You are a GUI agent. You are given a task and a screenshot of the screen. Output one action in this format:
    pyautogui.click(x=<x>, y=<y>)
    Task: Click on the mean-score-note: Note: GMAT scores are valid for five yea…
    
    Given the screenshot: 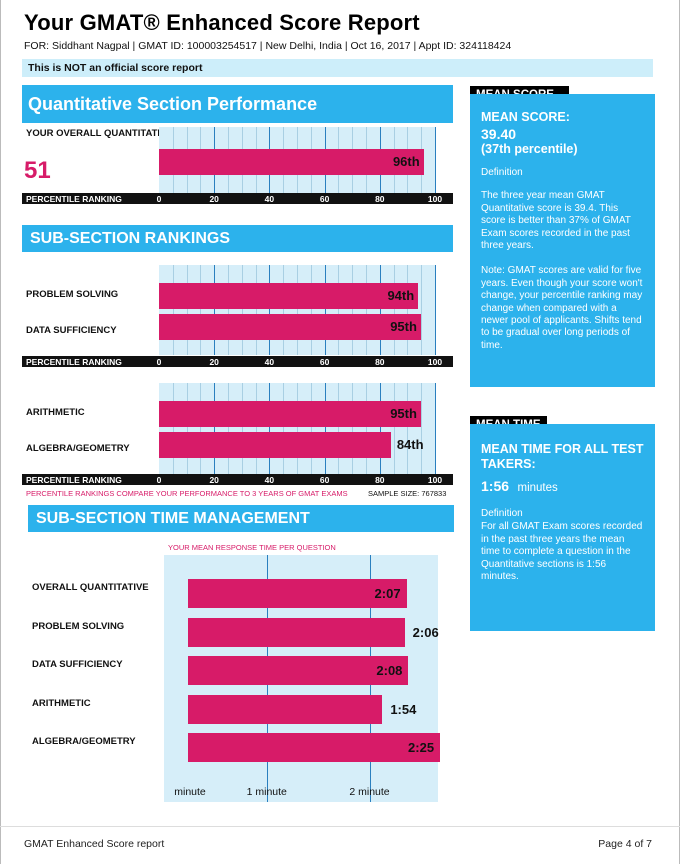 What is the action you would take?
    pyautogui.click(x=562, y=308)
    